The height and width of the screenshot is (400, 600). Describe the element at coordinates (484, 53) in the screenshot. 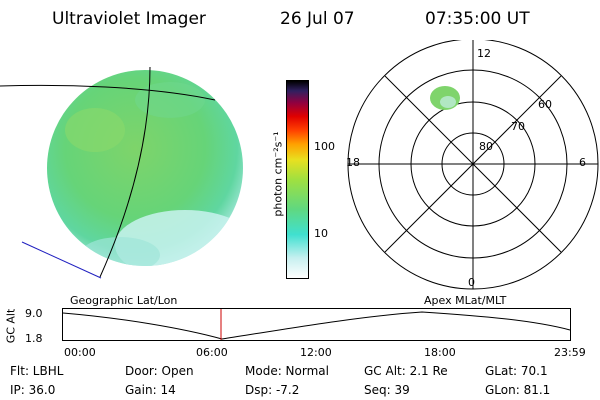

I see `mlt-label-12: 12` at that location.